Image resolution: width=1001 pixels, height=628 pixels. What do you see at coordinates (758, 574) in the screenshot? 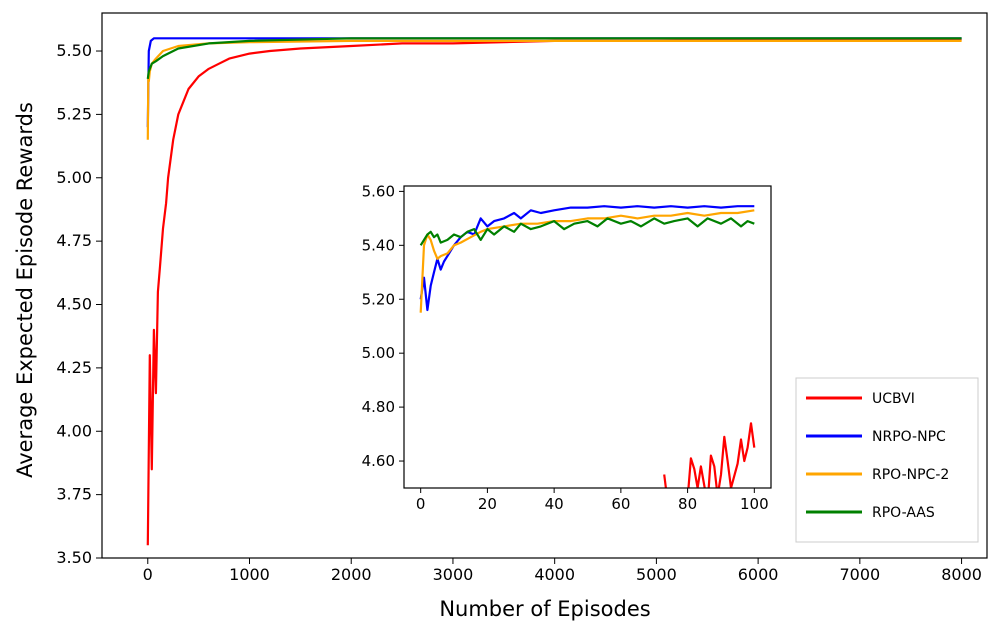
I see `main-x-tick-label: 6000` at bounding box center [758, 574].